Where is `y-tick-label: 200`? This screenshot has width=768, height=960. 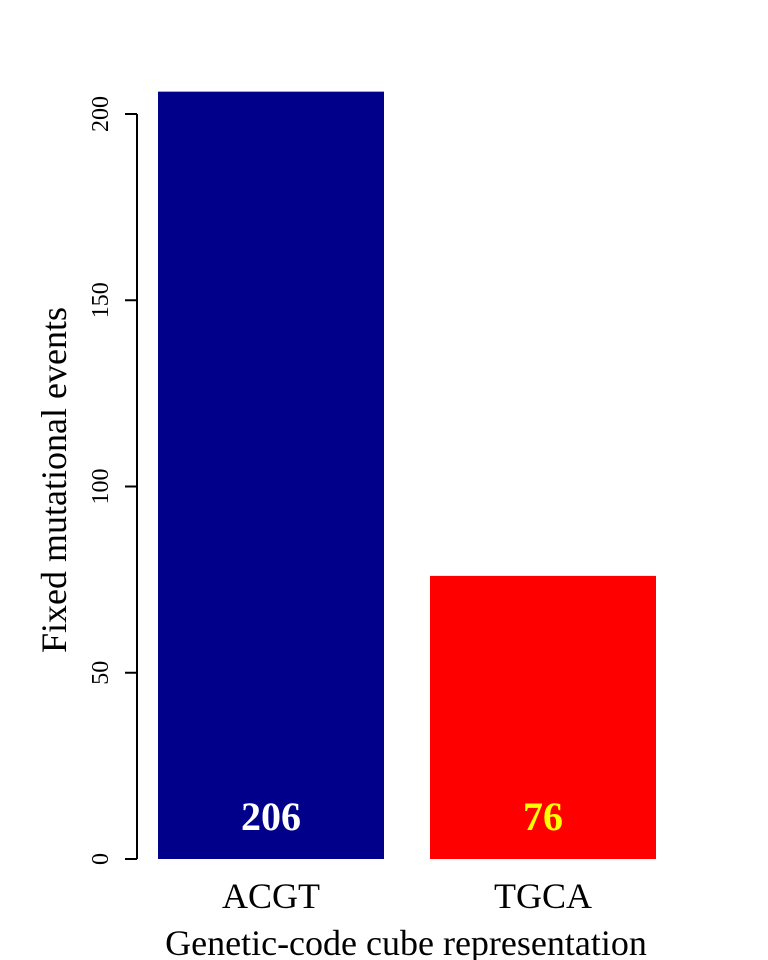 y-tick-label: 200 is located at coordinates (101, 114).